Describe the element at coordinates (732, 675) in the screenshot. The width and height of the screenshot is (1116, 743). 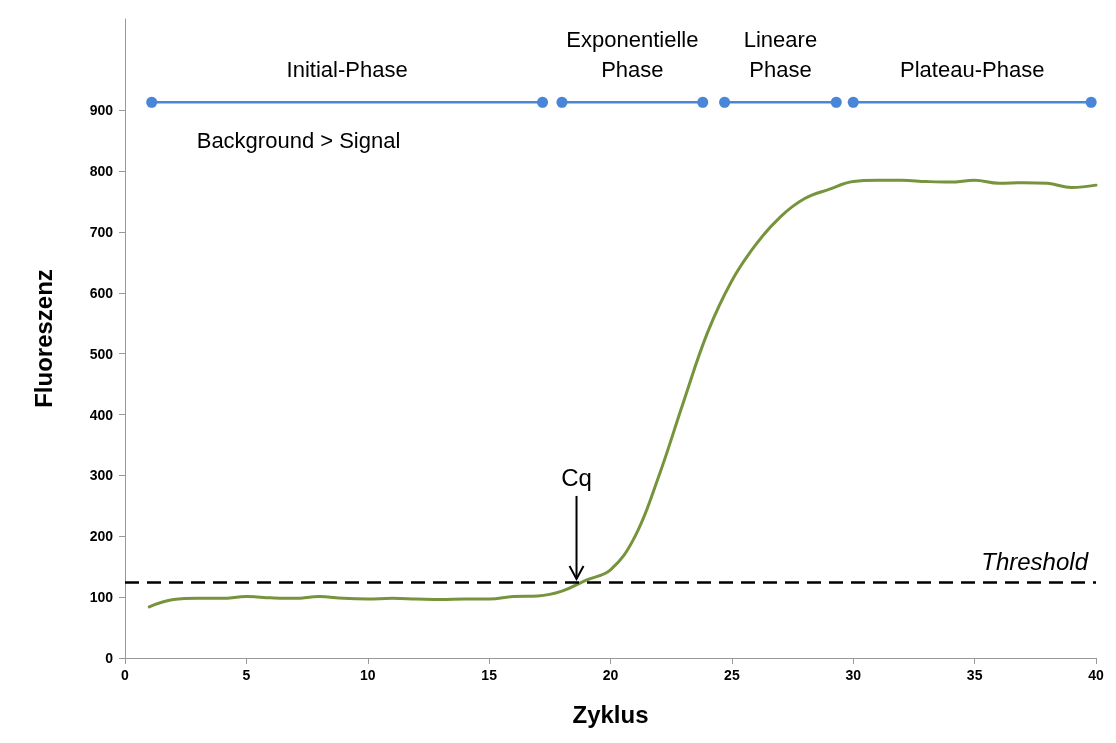
I see `x-tick-label: 25` at that location.